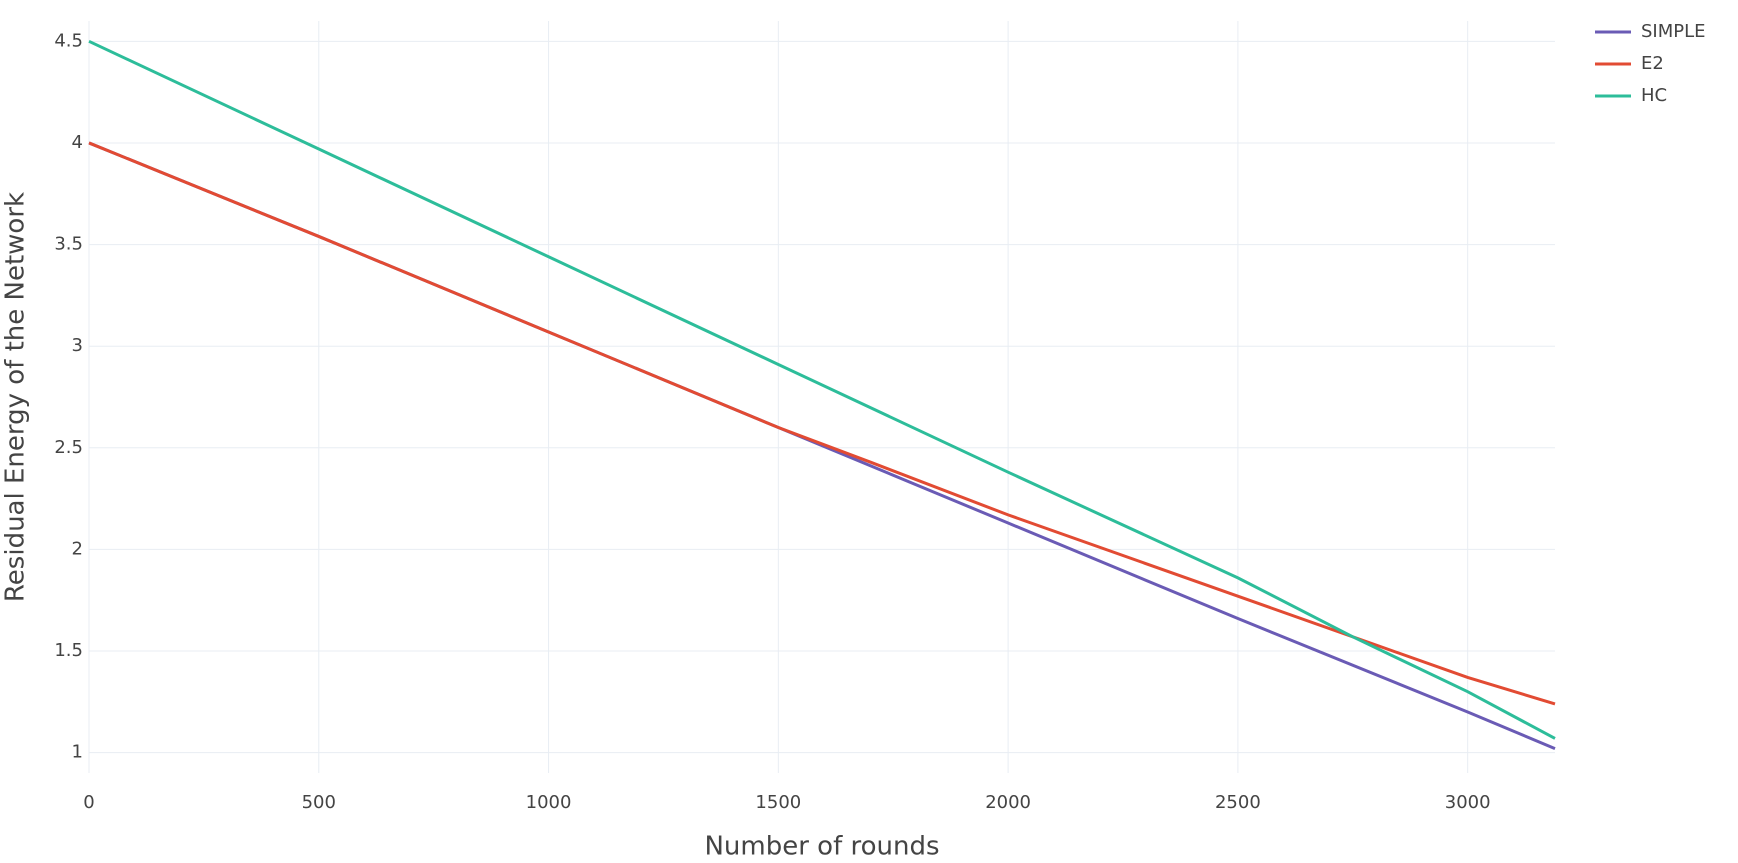 This screenshot has height=863, width=1738. I want to click on y-tick-label: 2, so click(77, 548).